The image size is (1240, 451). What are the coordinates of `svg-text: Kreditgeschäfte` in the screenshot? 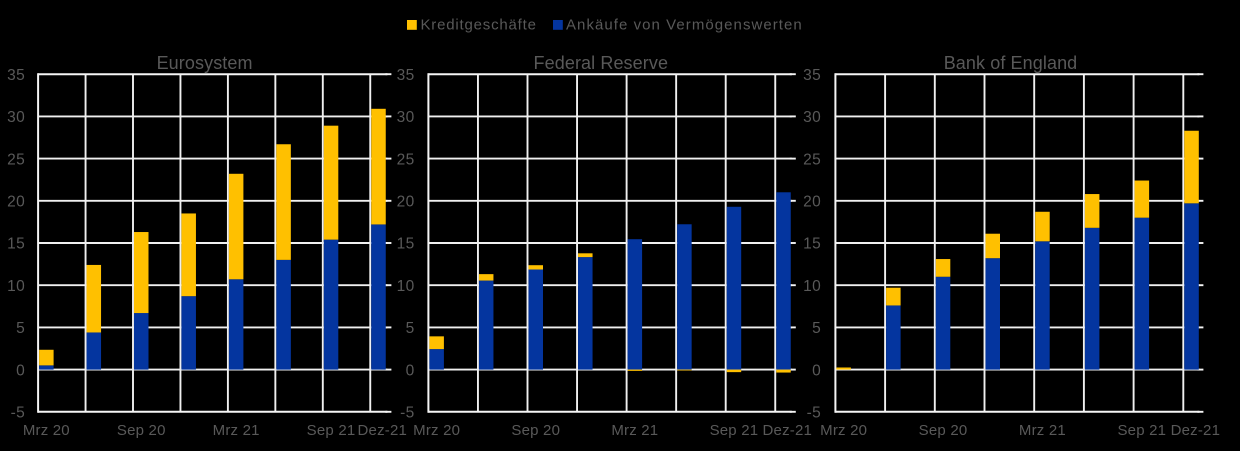 It's located at (479, 25).